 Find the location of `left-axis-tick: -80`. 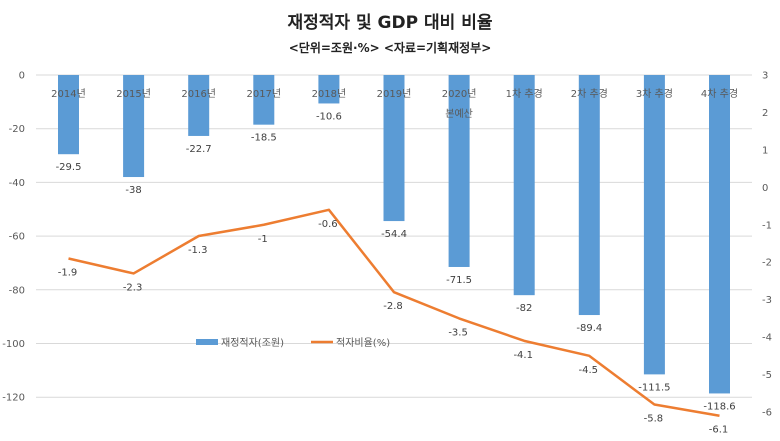

left-axis-tick: -80 is located at coordinates (17, 290).